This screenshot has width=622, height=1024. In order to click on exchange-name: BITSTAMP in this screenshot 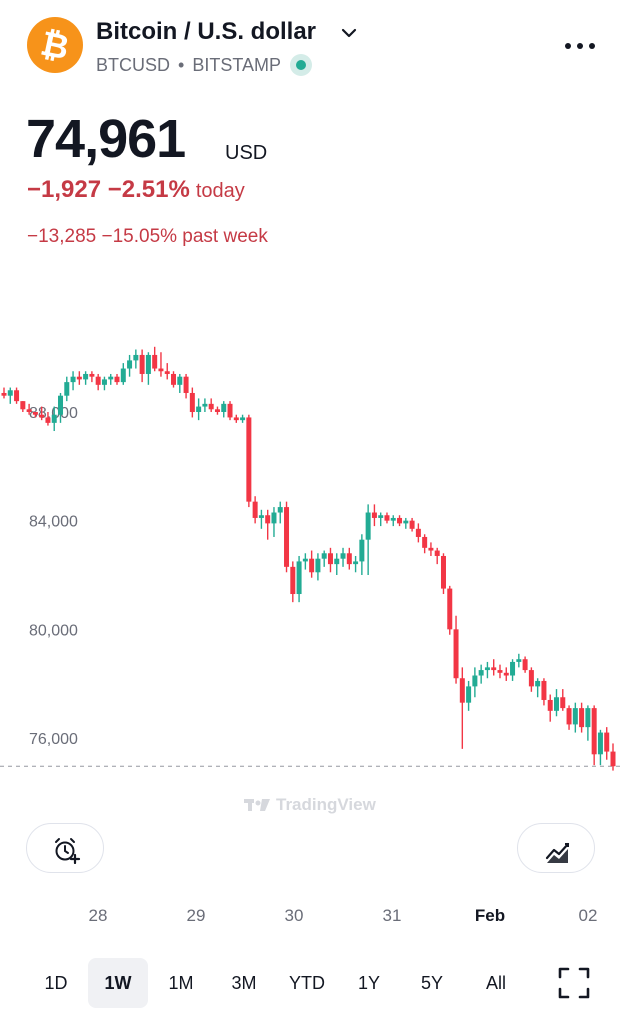, I will do `click(237, 64)`.